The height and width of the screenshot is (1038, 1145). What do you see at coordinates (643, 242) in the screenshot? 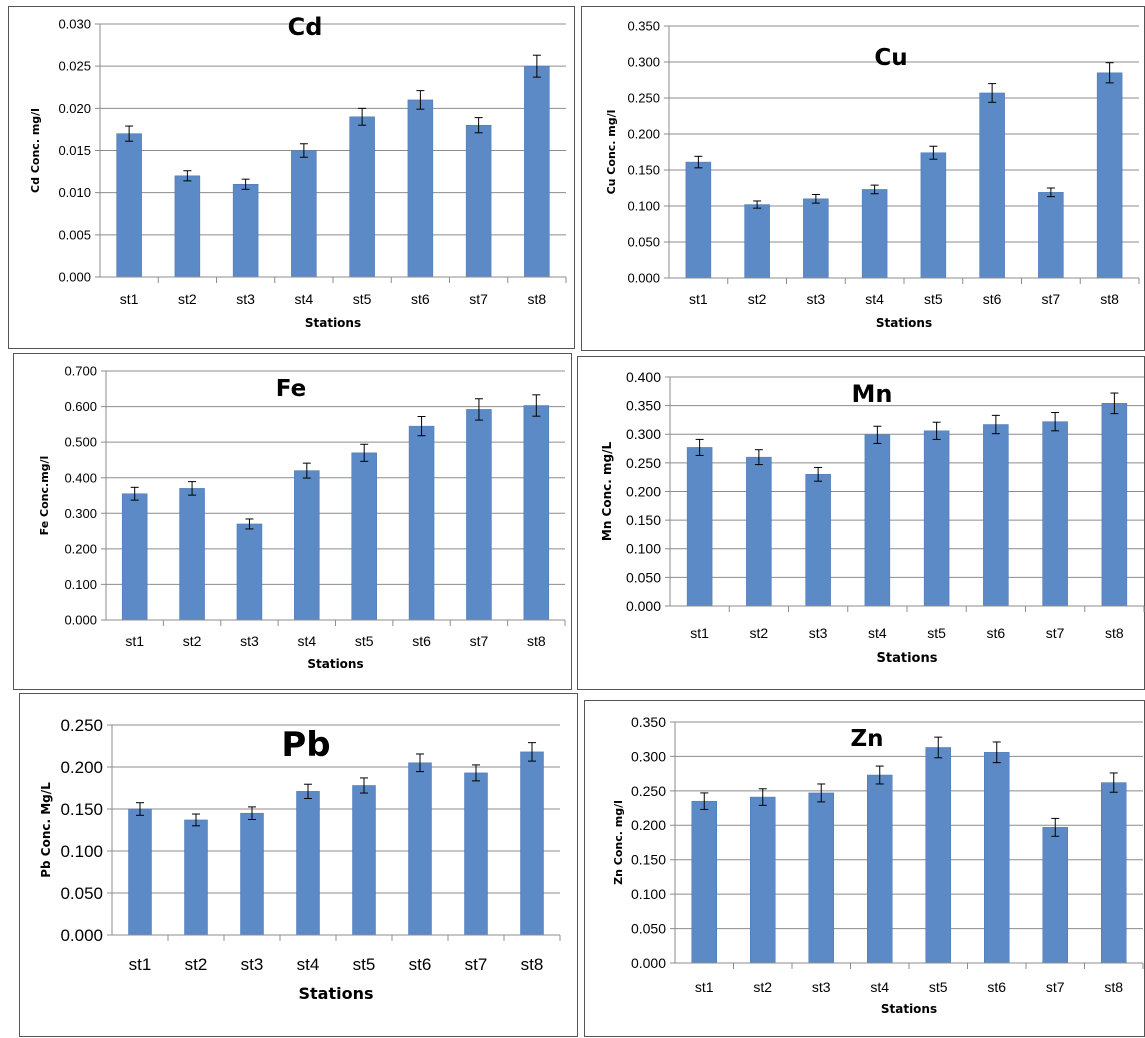
I see `y-tick-label: 0.050` at bounding box center [643, 242].